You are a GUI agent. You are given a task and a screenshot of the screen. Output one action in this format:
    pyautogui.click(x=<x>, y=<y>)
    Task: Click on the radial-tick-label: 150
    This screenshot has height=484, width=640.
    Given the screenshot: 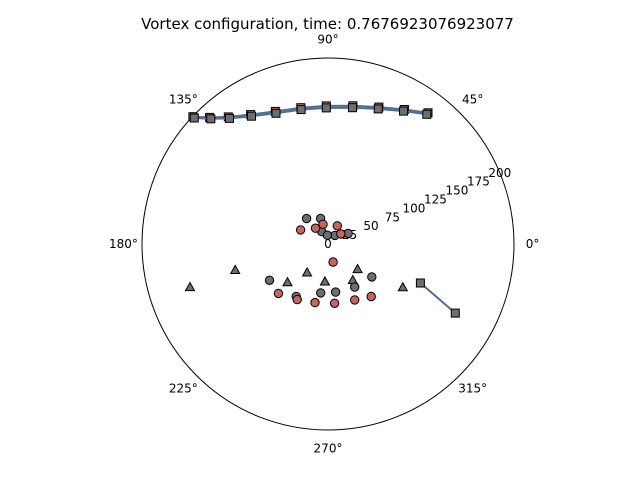 What is the action you would take?
    pyautogui.click(x=456, y=191)
    